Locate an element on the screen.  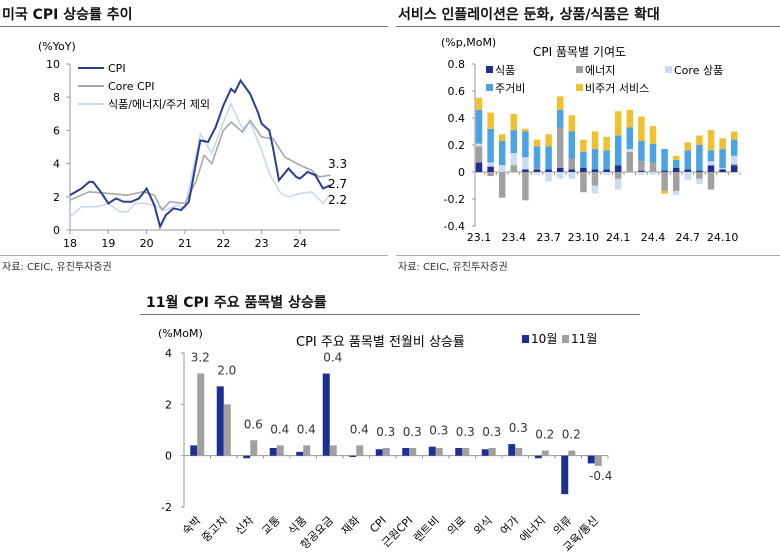
data-label: 2.0 is located at coordinates (226, 370).